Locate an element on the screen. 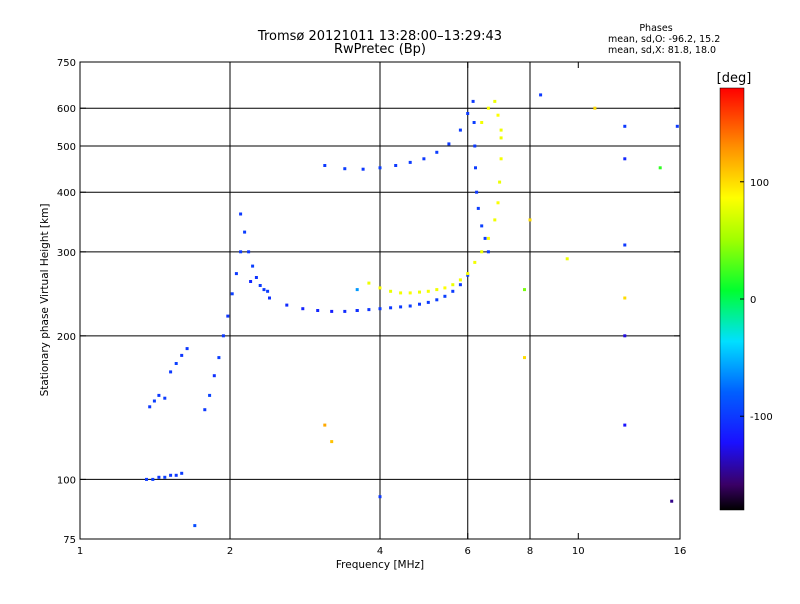 The width and height of the screenshot is (800, 604). x-tick-label: 4 is located at coordinates (380, 551).